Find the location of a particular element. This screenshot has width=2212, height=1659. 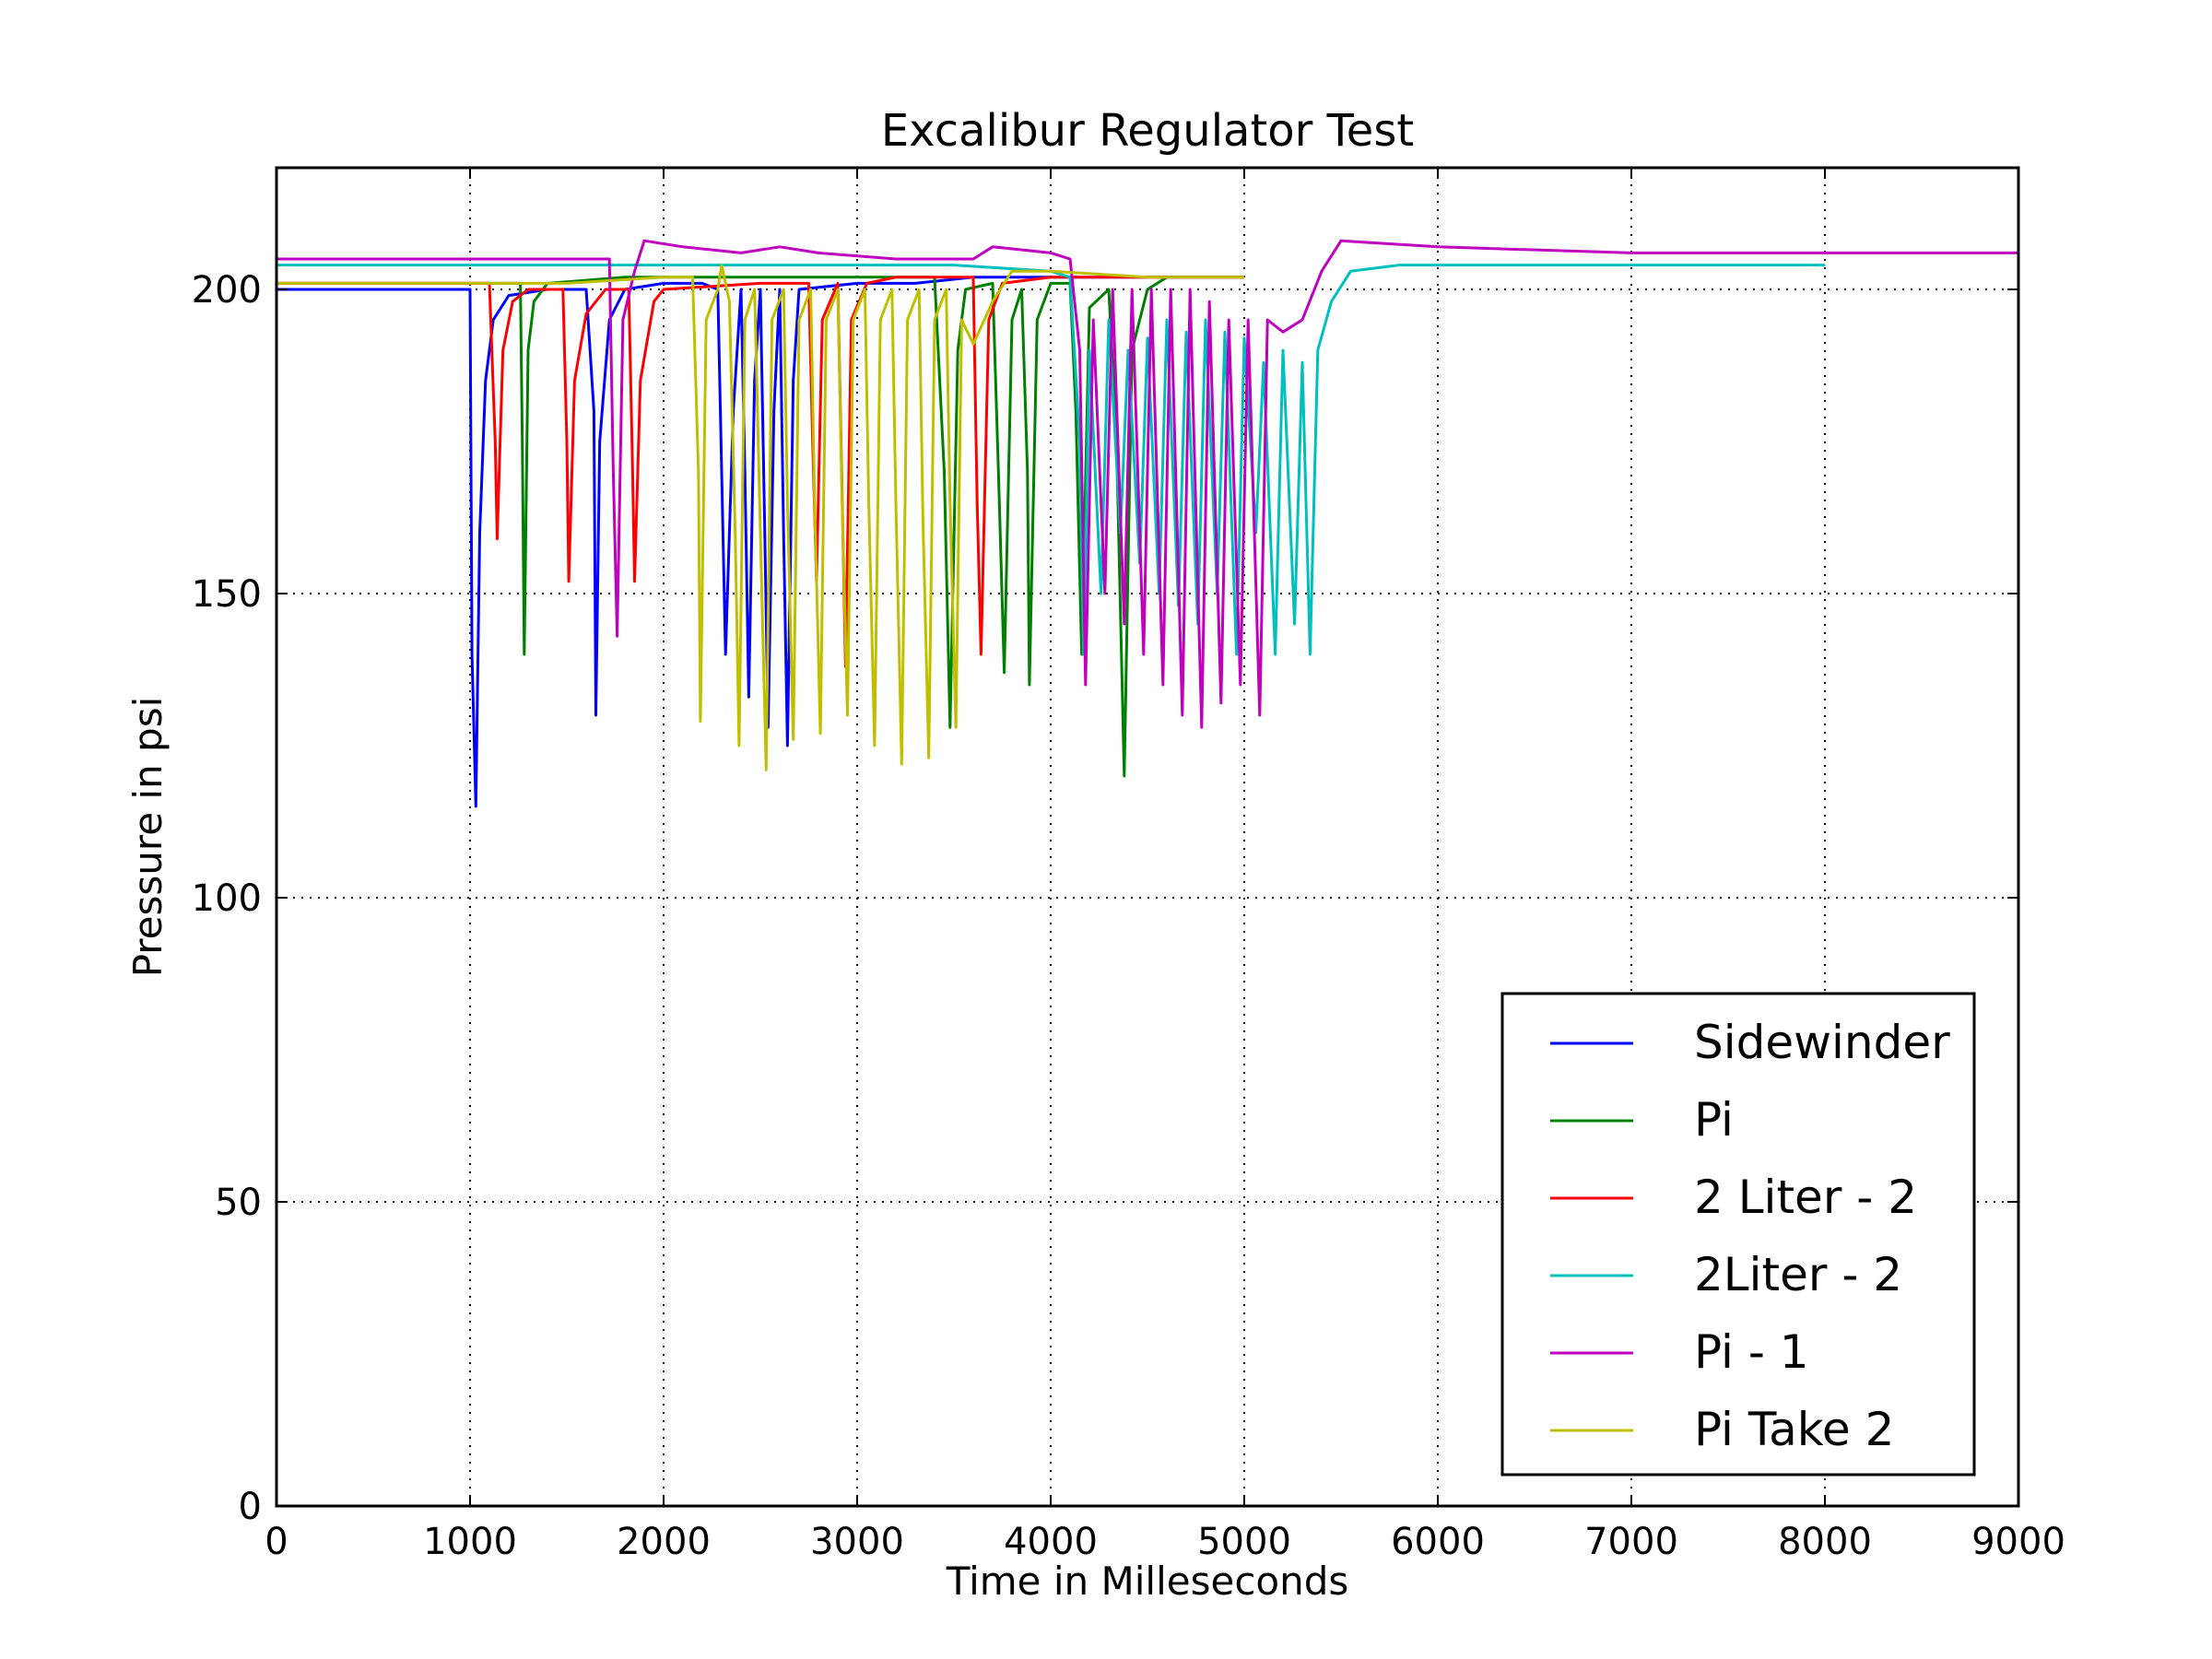

y-tick-label: 150 is located at coordinates (227, 594).